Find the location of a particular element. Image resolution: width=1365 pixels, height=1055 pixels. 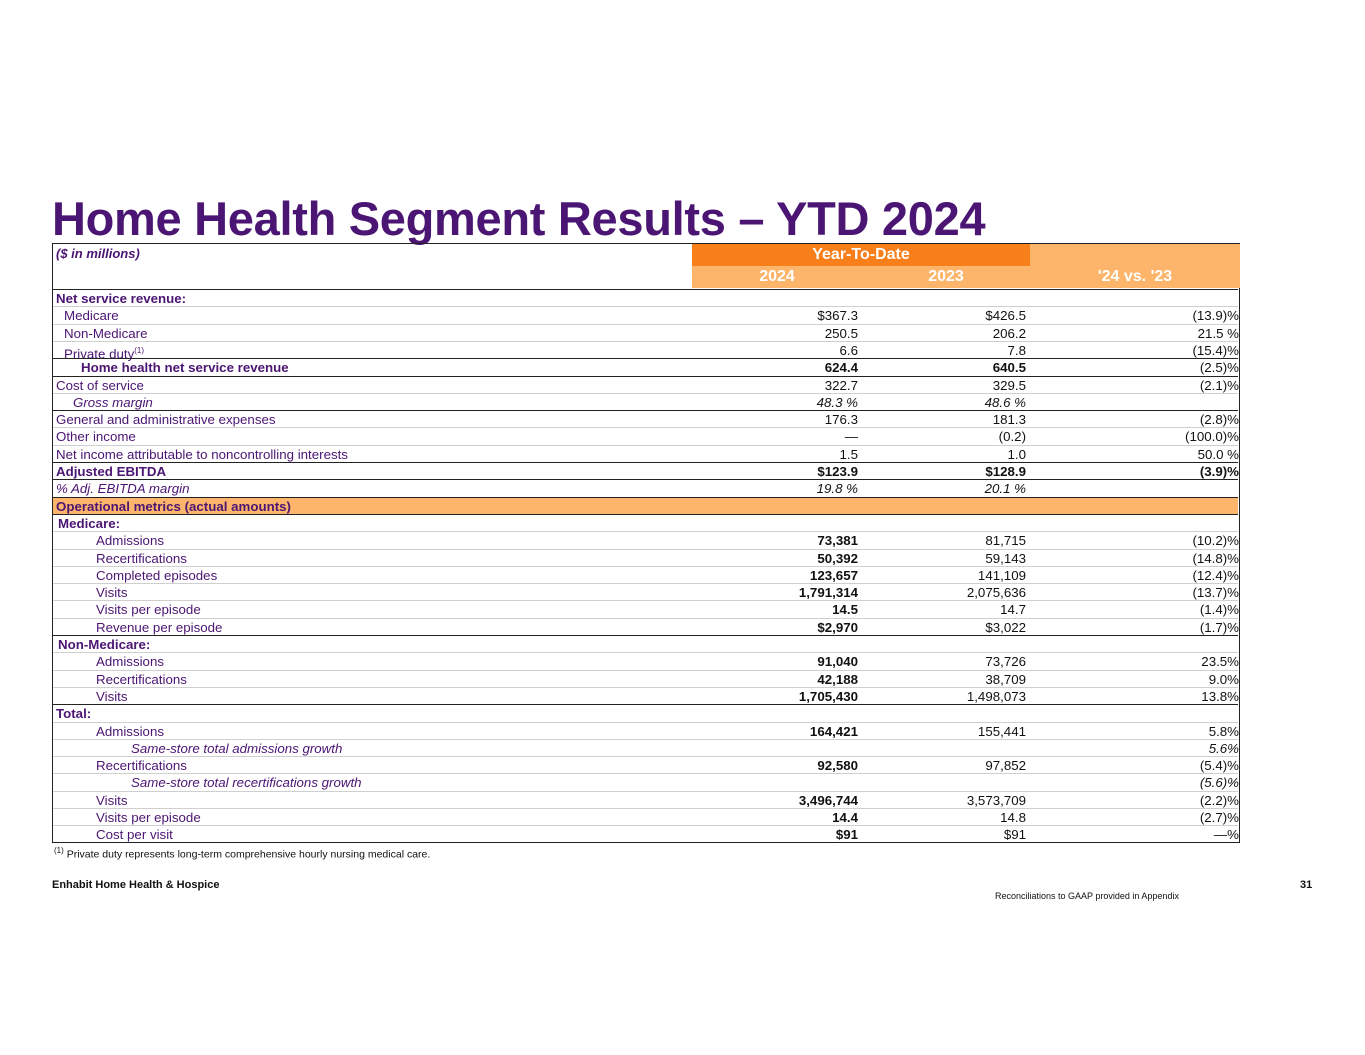

value-change: (5.6)% is located at coordinates (1219, 783).